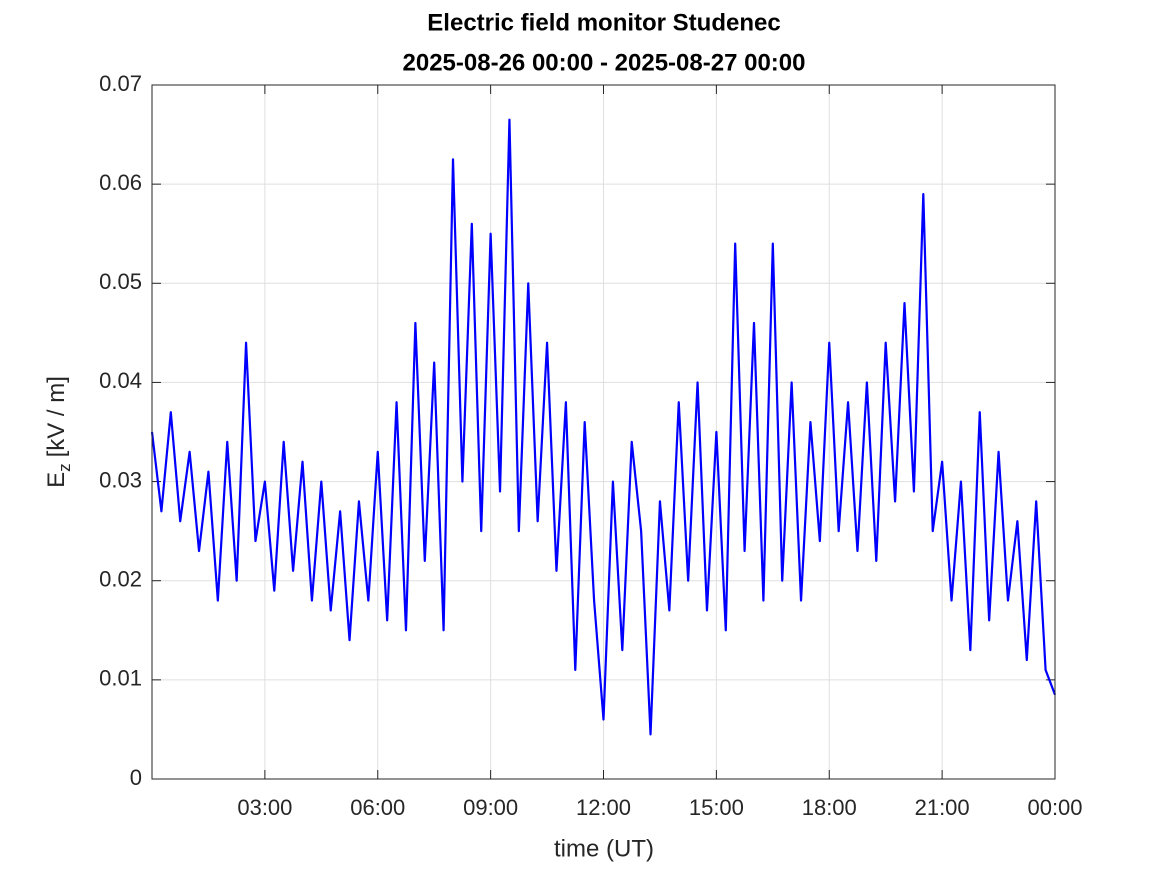 This screenshot has height=875, width=1167. What do you see at coordinates (136, 777) in the screenshot?
I see `y-tick-label: 0` at bounding box center [136, 777].